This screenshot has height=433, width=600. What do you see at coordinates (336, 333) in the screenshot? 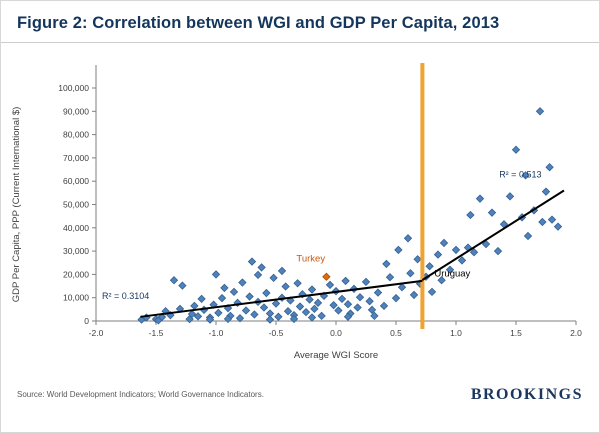
I see `x-tick-label: 0.0` at bounding box center [336, 333].